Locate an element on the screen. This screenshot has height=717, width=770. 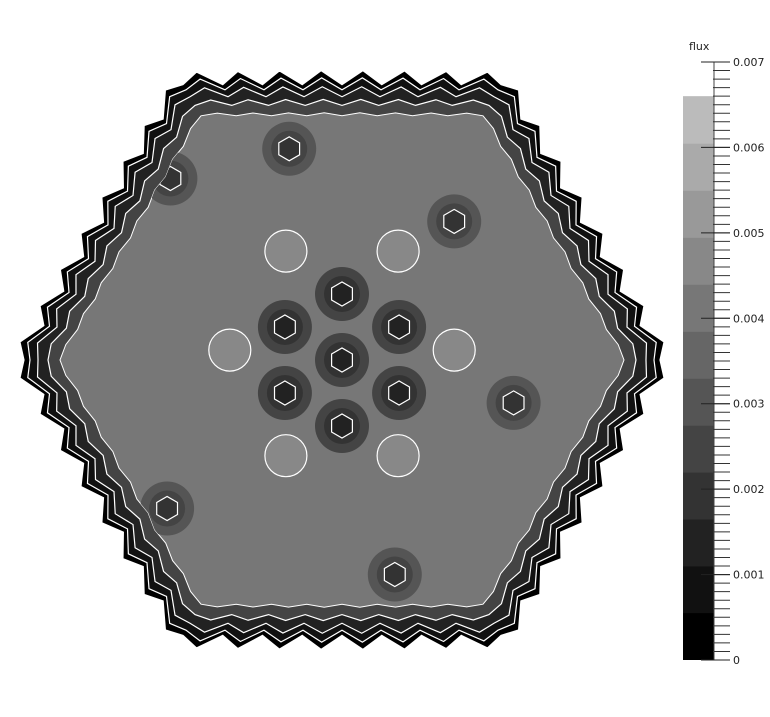
colorbar-tick-label: 0.002 is located at coordinates (749, 489).